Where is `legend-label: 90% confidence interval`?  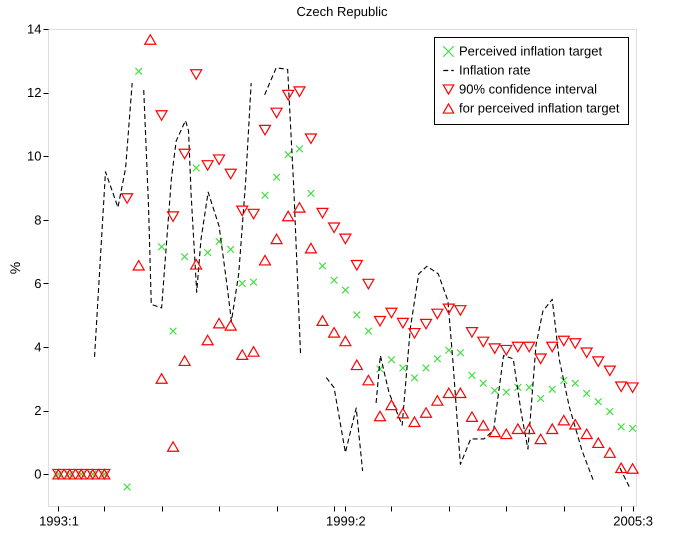 legend-label: 90% confidence interval is located at coordinates (528, 89).